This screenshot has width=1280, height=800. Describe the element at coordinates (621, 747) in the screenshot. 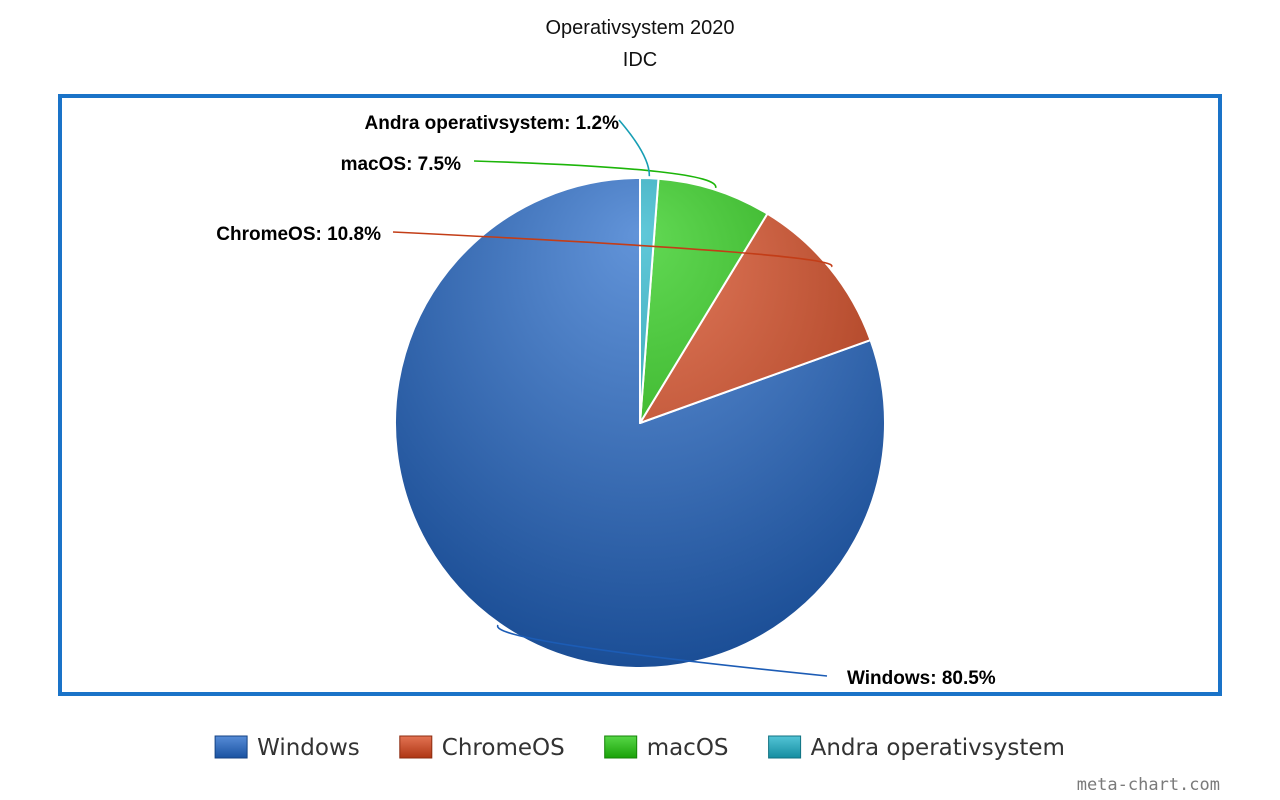

I see `legend-swatch-macos` at that location.